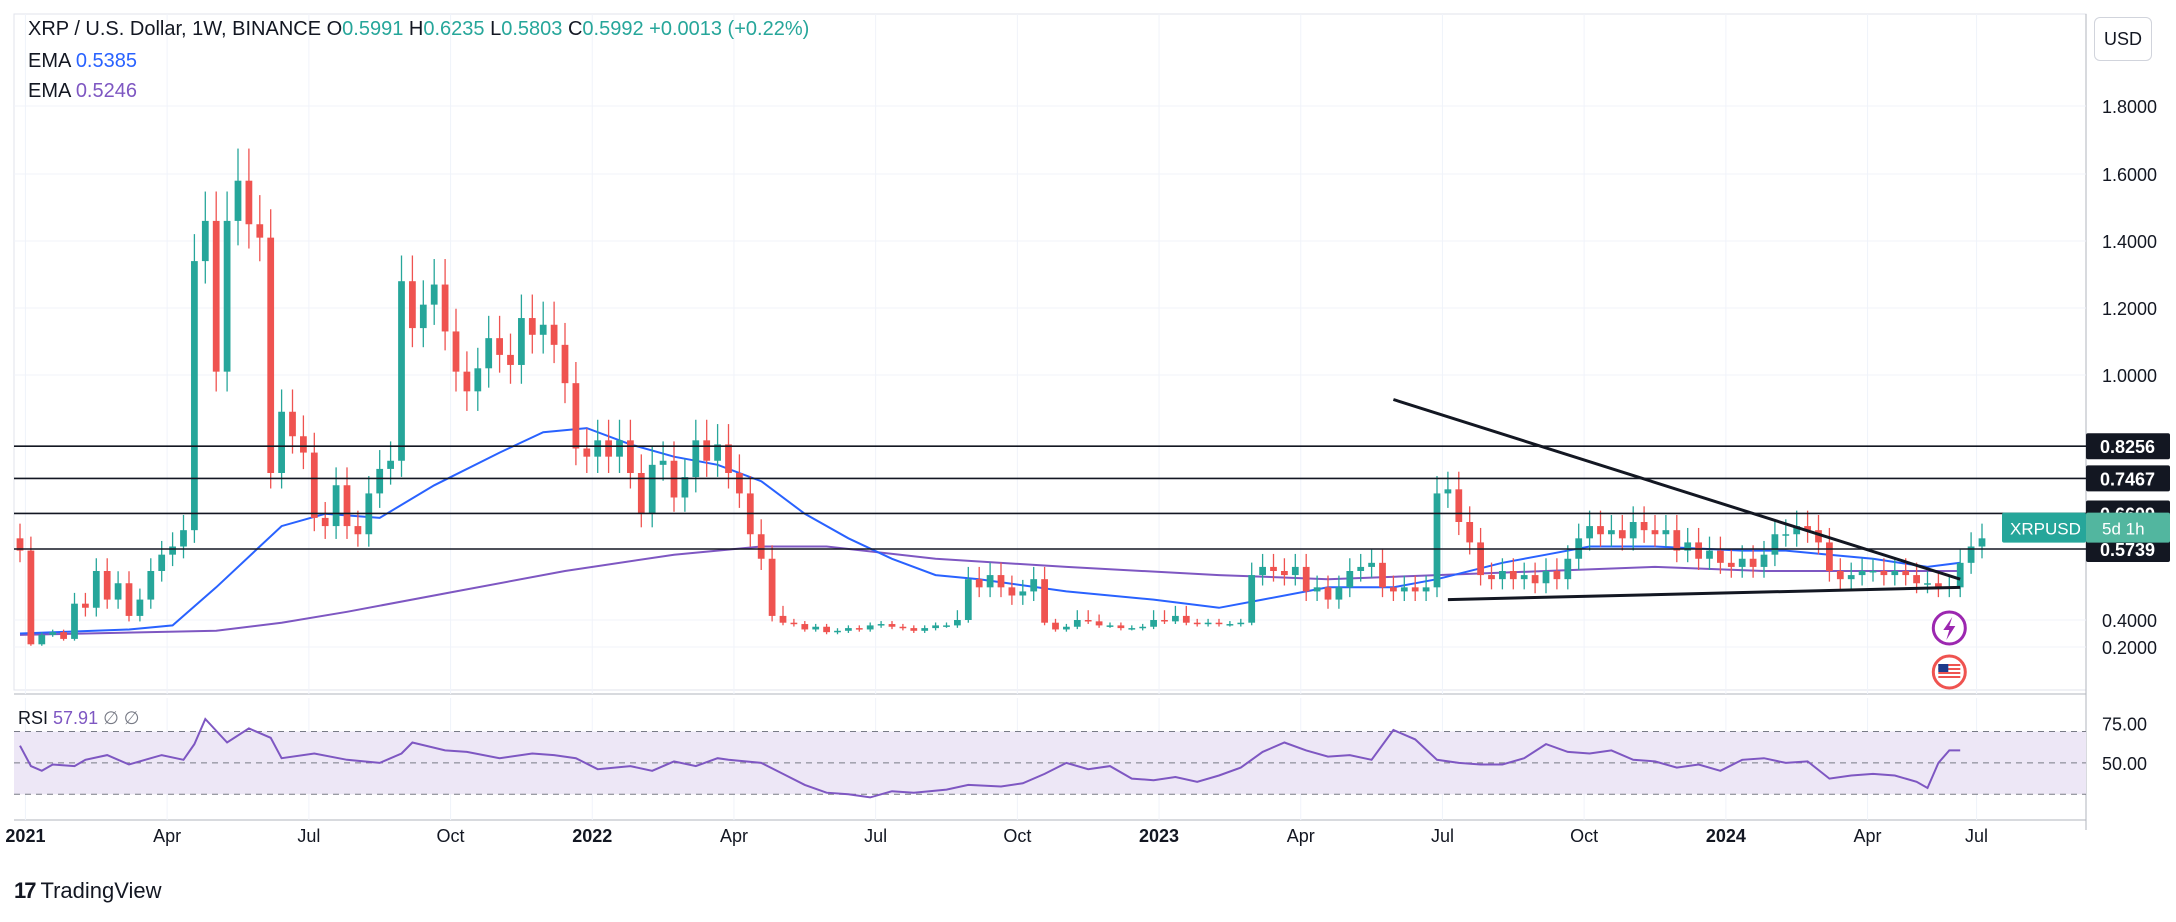 The image size is (2176, 922). Describe the element at coordinates (101, 890) in the screenshot. I see `tradingview-wordmark: TradingView` at that location.